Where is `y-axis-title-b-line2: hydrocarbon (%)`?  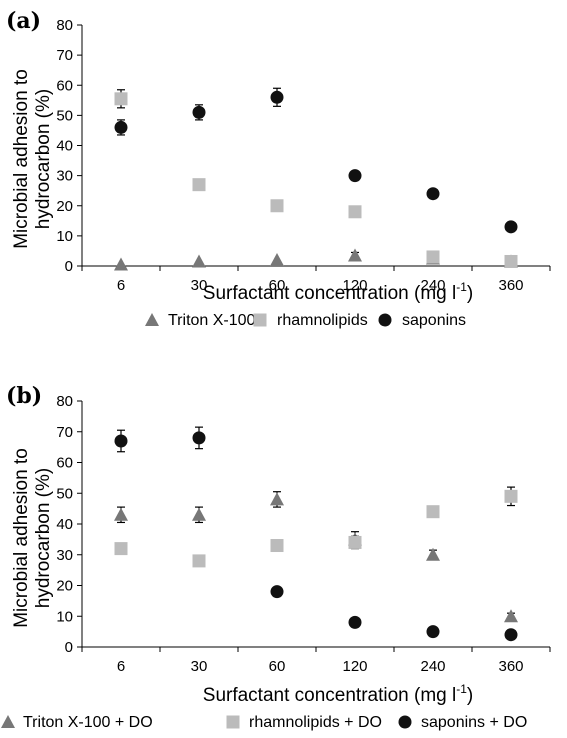
y-axis-title-b-line2: hydrocarbon (%) is located at coordinates (43, 538).